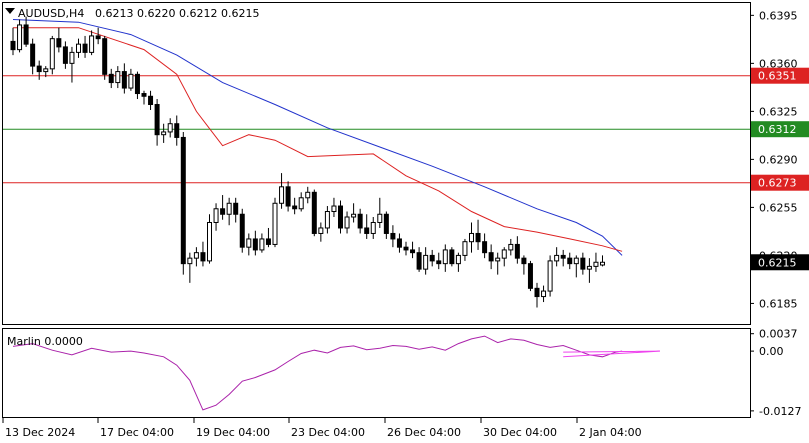 The image size is (809, 443). What do you see at coordinates (45, 341) in the screenshot?
I see `indicator-title: Marlin 0.0000` at bounding box center [45, 341].